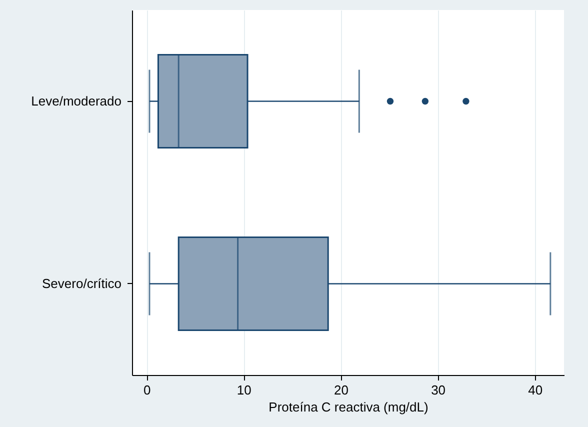  I want to click on x-tick-label: 0, so click(147, 390).